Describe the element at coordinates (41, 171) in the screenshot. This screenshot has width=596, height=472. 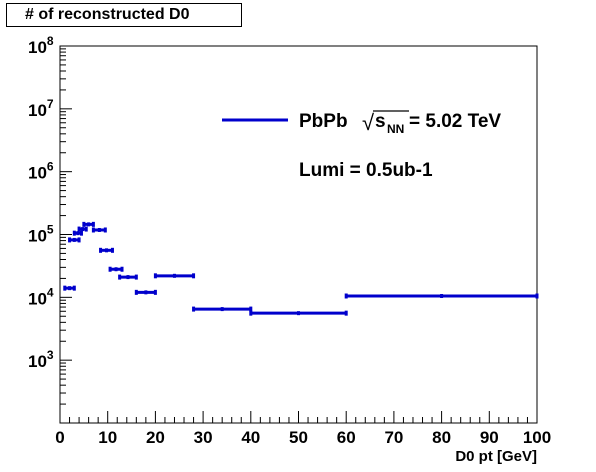
I see `y-tick-label: 10⁶` at that location.